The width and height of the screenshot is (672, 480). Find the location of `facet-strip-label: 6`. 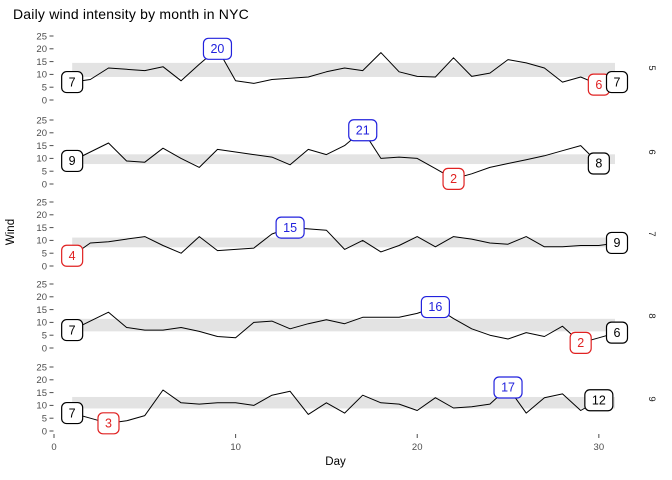

facet-strip-label: 6 is located at coordinates (651, 151).